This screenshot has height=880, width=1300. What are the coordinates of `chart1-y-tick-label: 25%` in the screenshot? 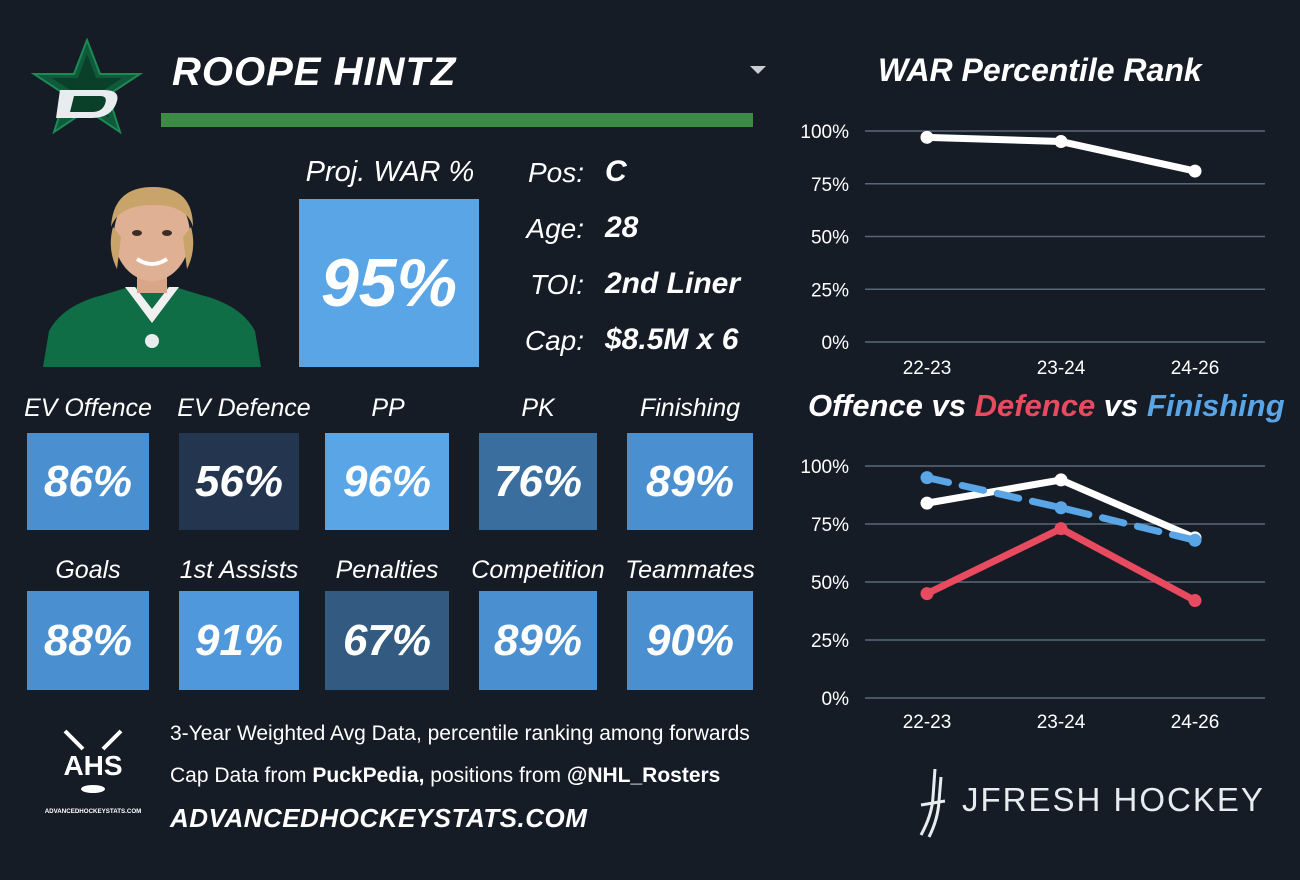 It's located at (830, 290).